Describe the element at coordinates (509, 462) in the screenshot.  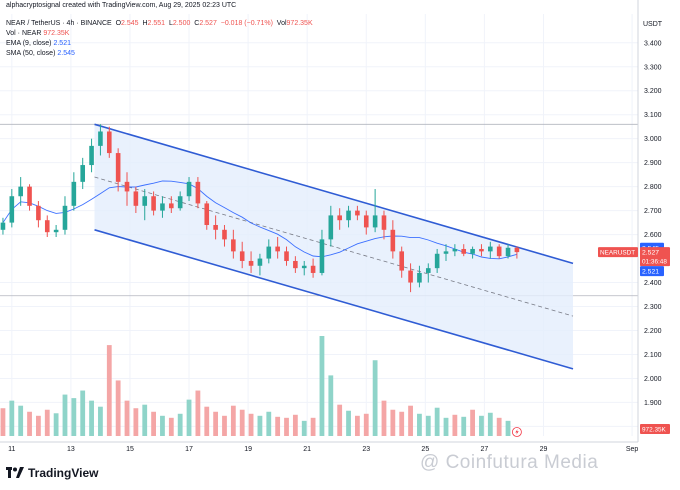
I see `watermark: @ Coinfutura Media` at that location.